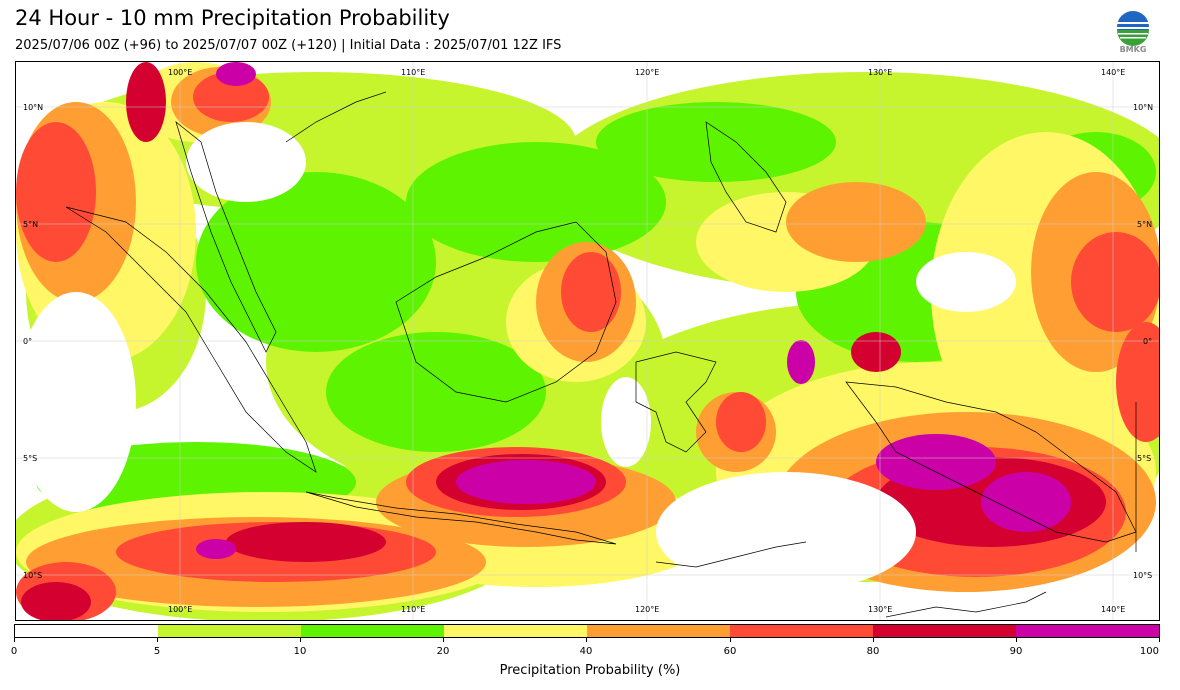 Image resolution: width=1180 pixels, height=690 pixels. What do you see at coordinates (28, 341) in the screenshot?
I see `lat-label-left: 0°` at bounding box center [28, 341].